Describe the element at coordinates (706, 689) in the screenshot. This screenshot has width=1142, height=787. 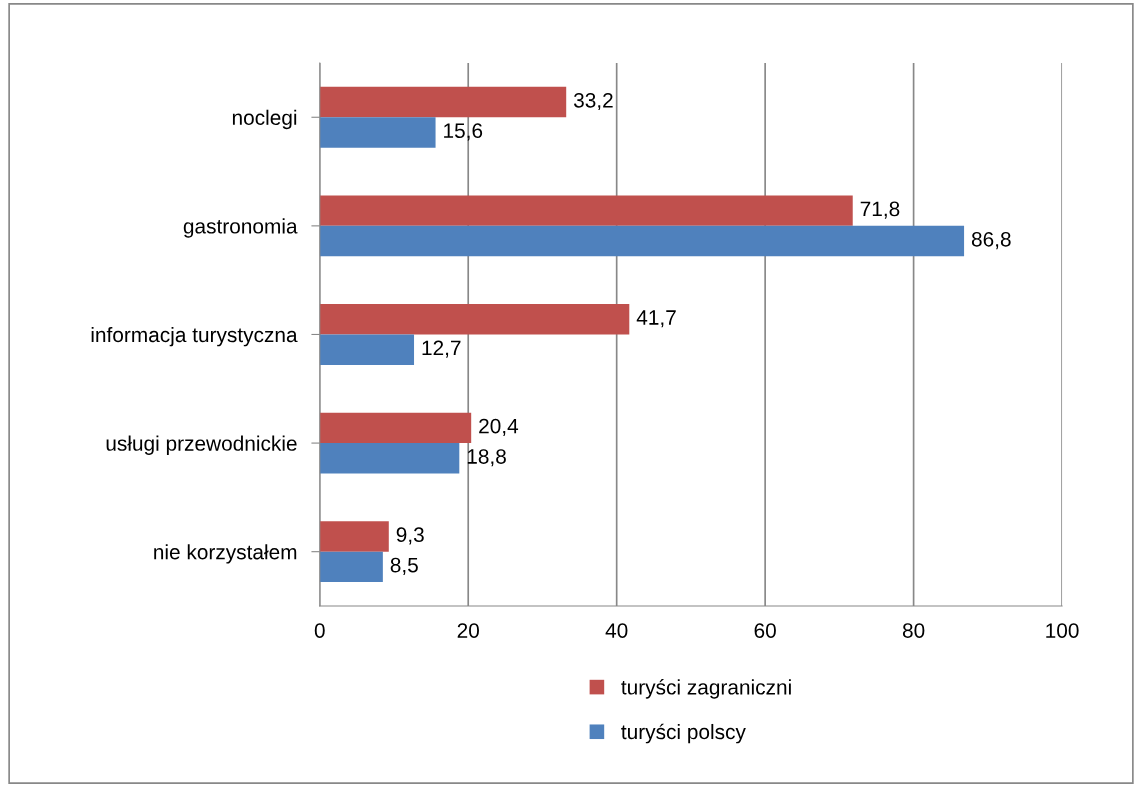
I see `legend-label: turyści zagraniczni` at that location.